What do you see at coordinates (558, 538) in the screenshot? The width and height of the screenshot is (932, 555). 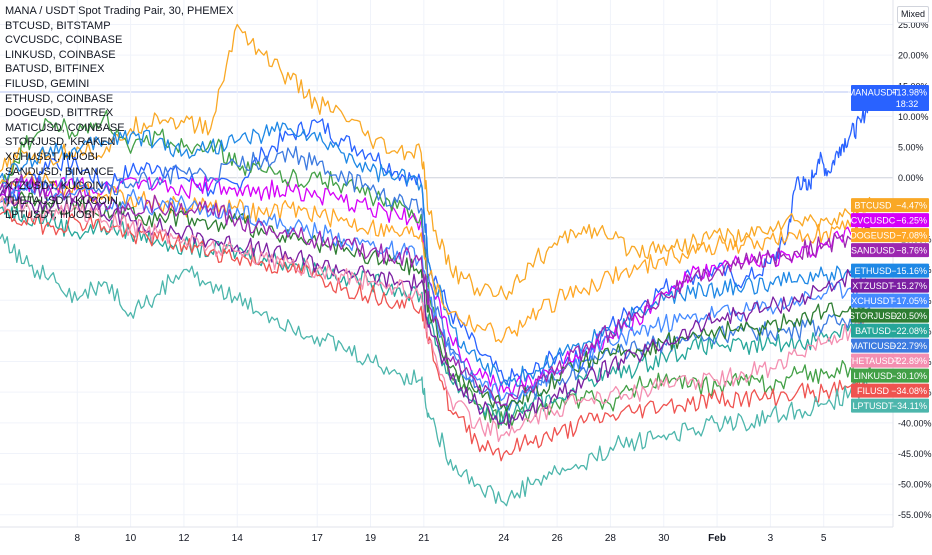 I see `x-tick-label: 26` at bounding box center [558, 538].